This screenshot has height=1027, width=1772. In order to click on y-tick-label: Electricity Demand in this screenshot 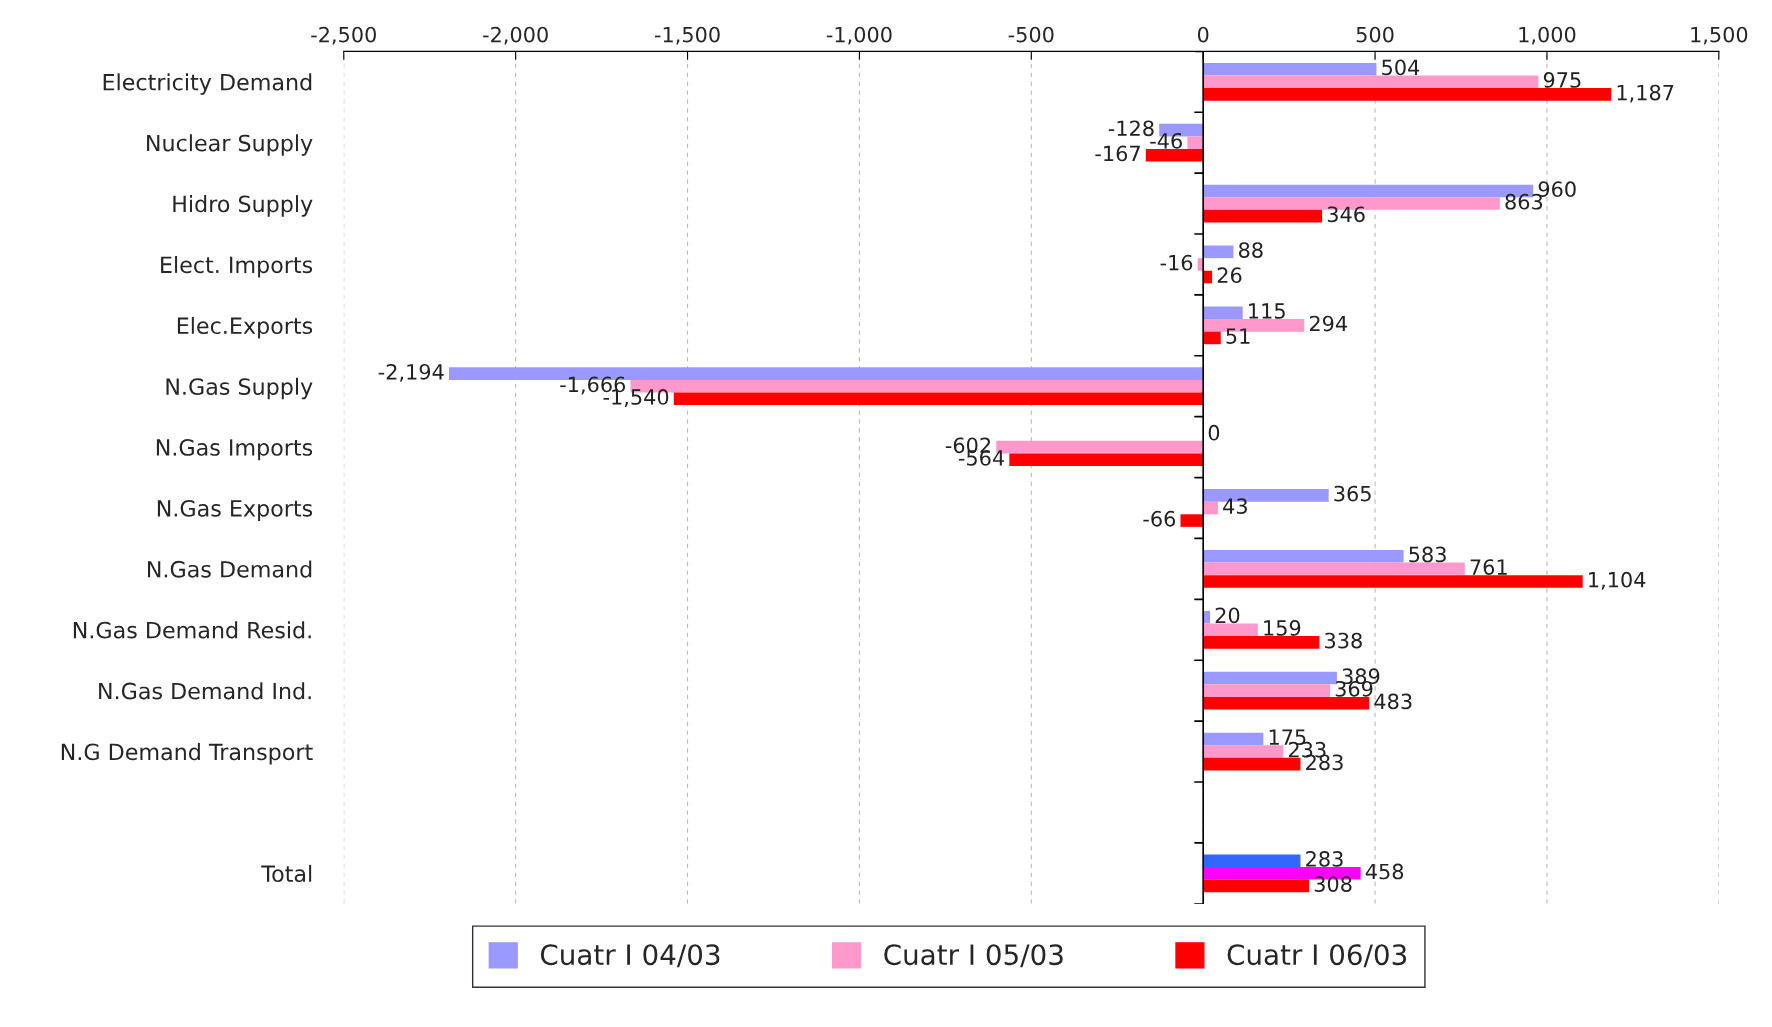, I will do `click(207, 84)`.